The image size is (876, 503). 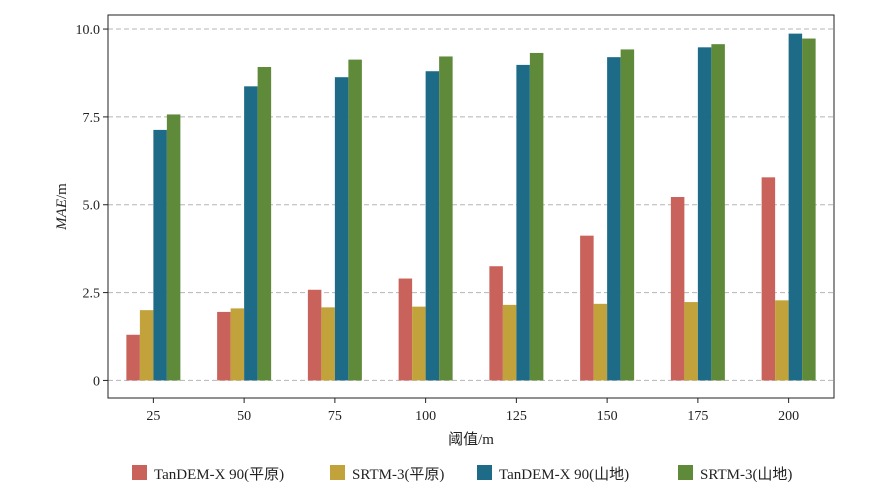 What do you see at coordinates (92, 206) in the screenshot?
I see `y-tick-label: 5.0` at bounding box center [92, 206].